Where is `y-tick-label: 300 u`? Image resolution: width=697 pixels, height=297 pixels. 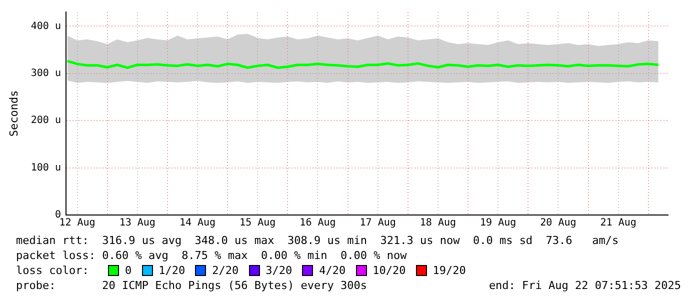 y-tick-label: 300 u is located at coordinates (45, 73).